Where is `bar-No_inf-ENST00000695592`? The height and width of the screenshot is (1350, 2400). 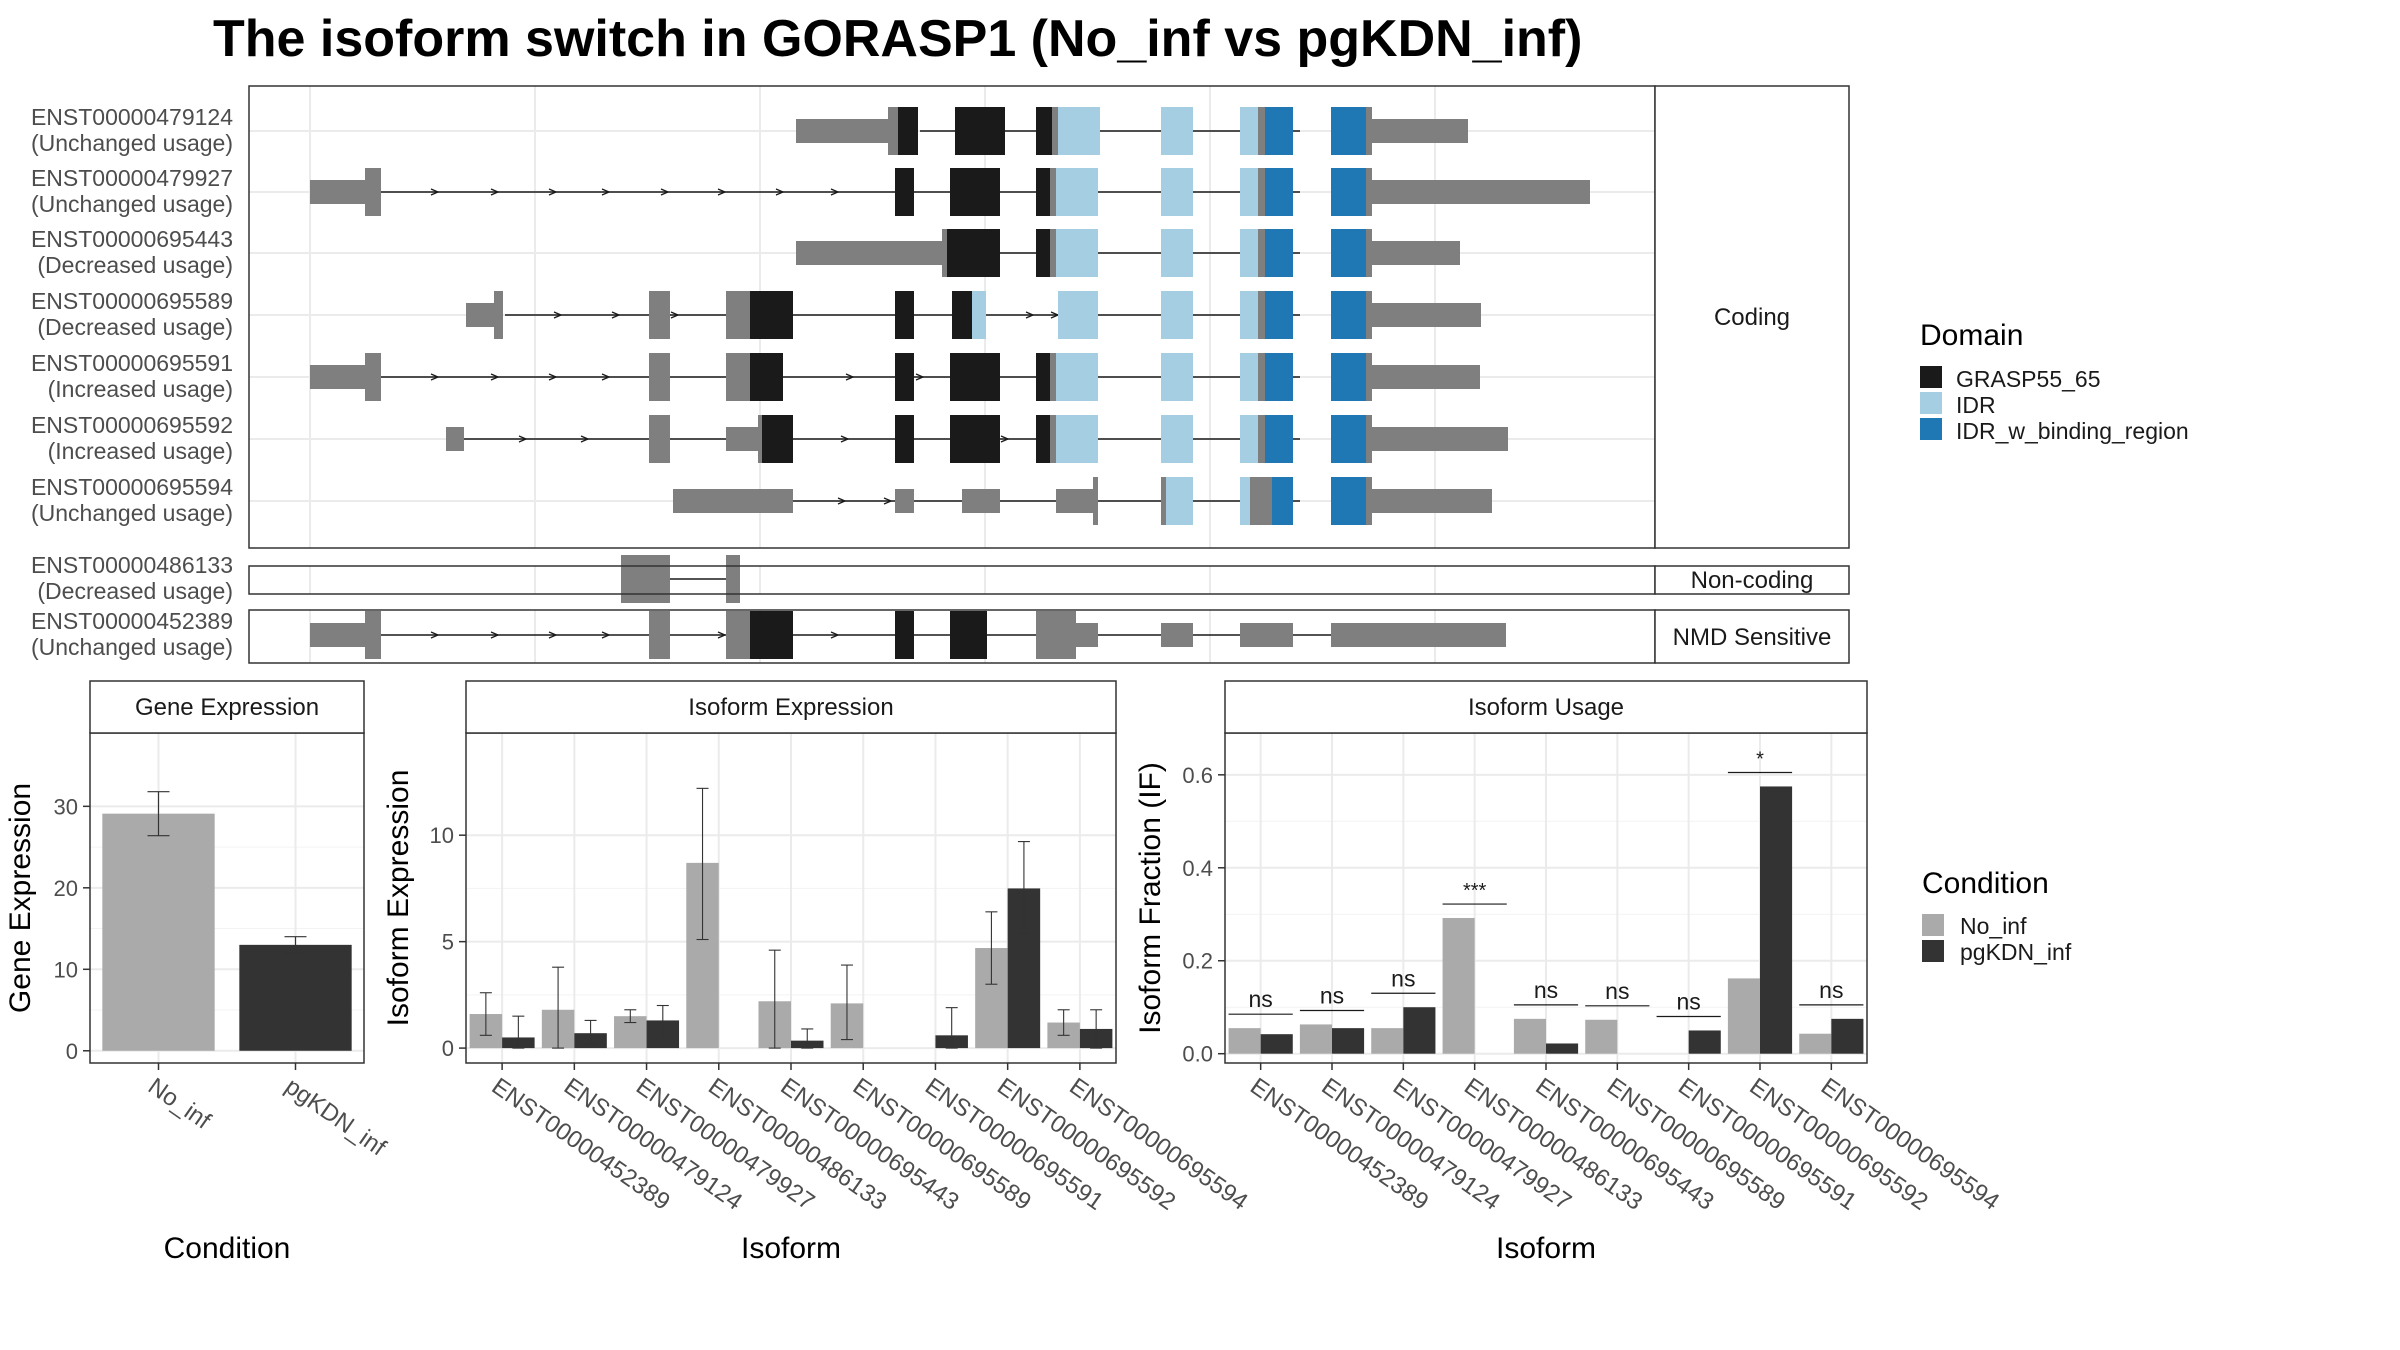 bar-No_inf-ENST00000695592 is located at coordinates (1743, 1016).